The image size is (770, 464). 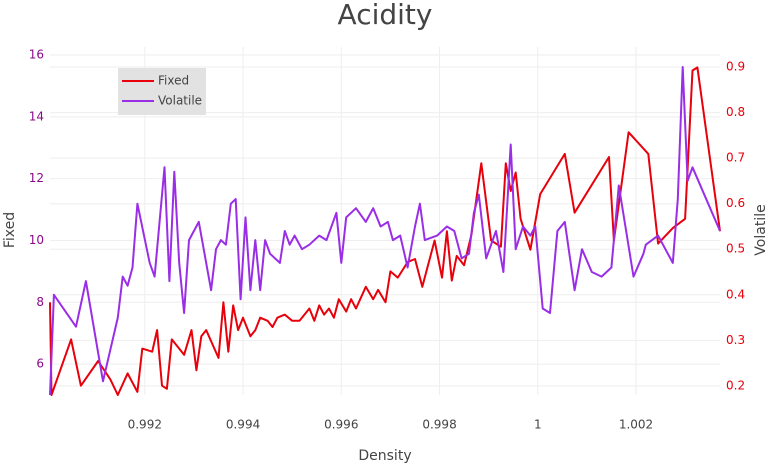 What do you see at coordinates (735, 67) in the screenshot?
I see `y2-tick-label: 0.9` at bounding box center [735, 67].